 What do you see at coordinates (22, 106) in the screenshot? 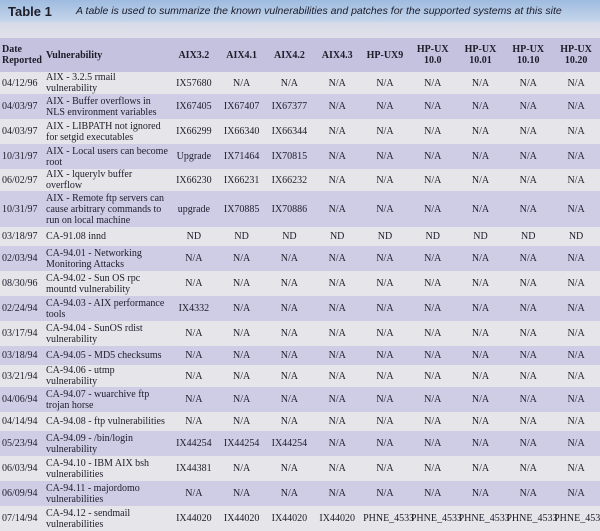
I see `date-cell: 04/03/97` at bounding box center [22, 106].